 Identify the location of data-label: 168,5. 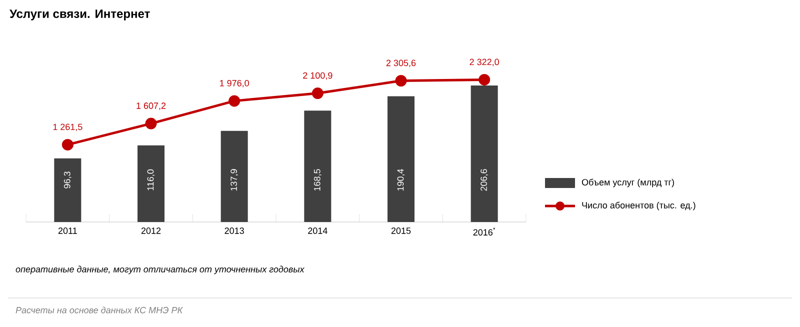
(318, 180).